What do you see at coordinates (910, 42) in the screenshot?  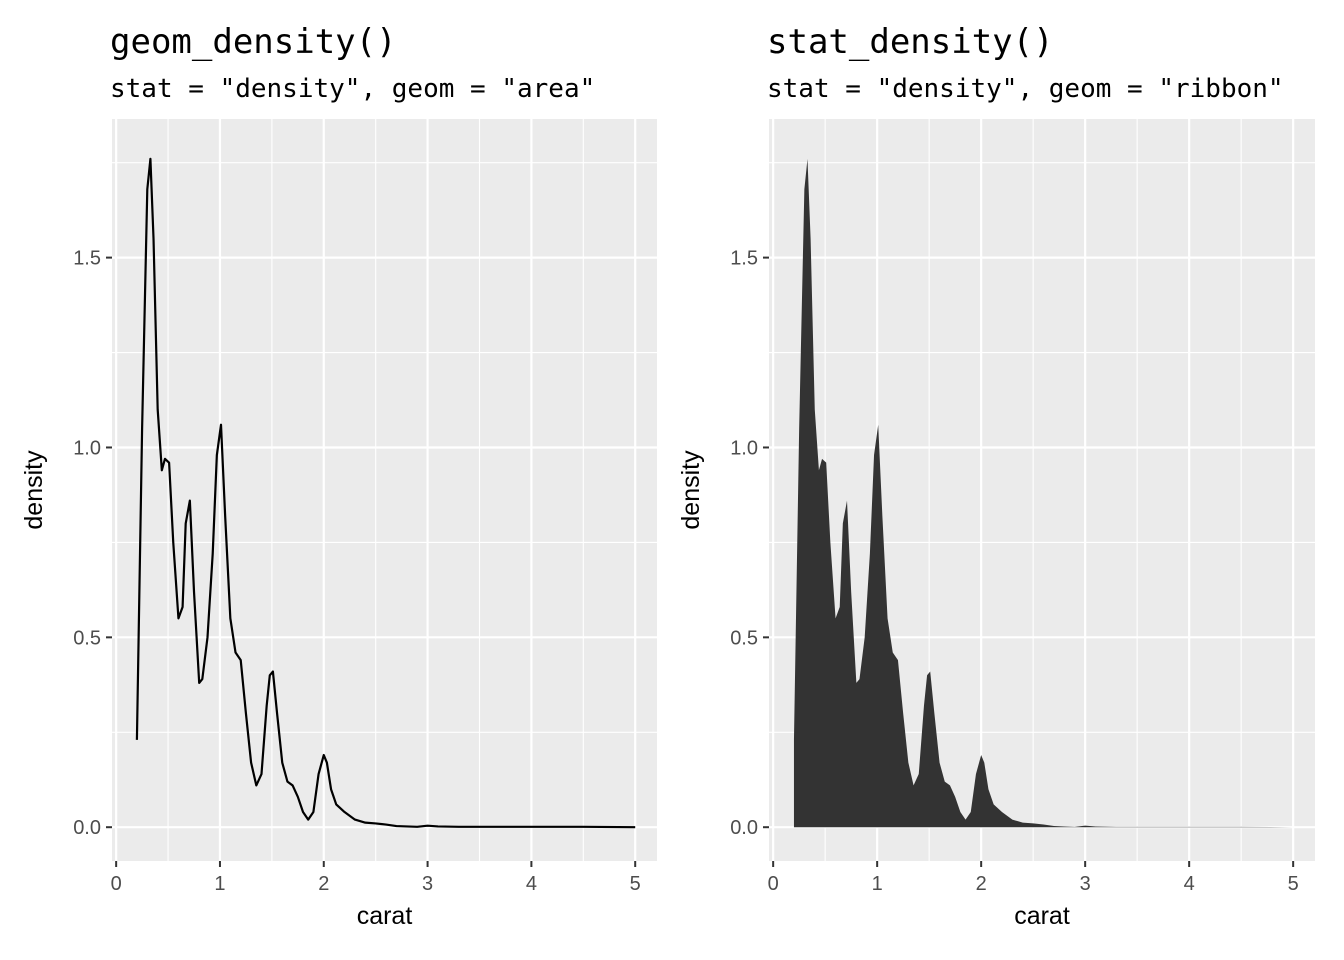 I see `plot-title: stat_density()` at bounding box center [910, 42].